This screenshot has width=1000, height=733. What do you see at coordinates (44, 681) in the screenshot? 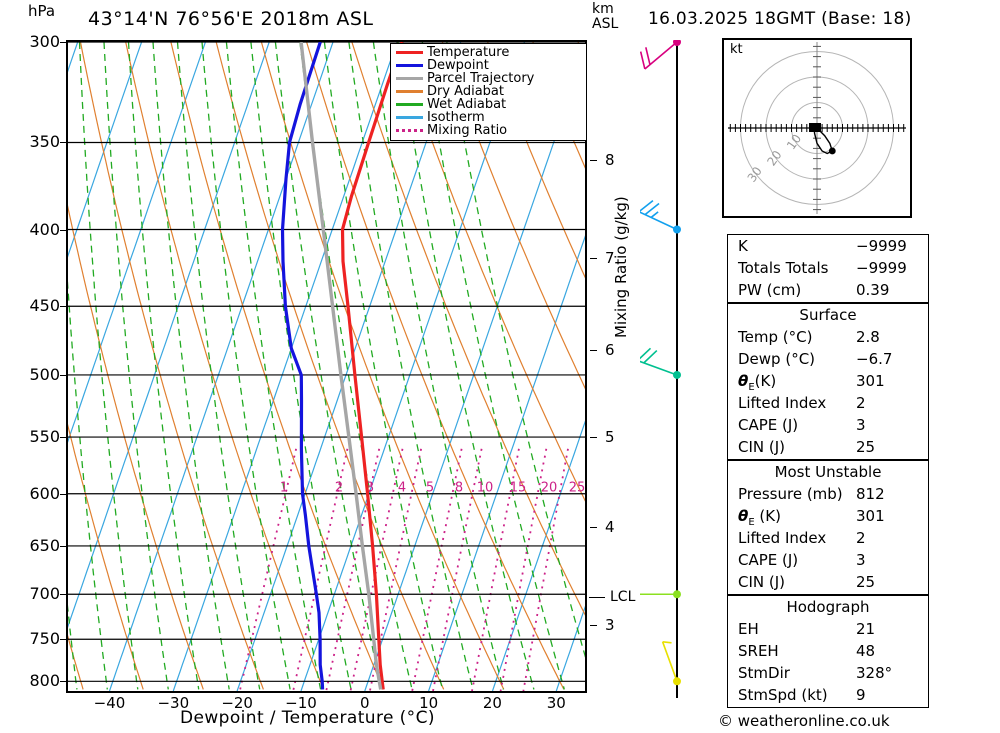
I see `pressure-tick-label: 800` at bounding box center [44, 681].